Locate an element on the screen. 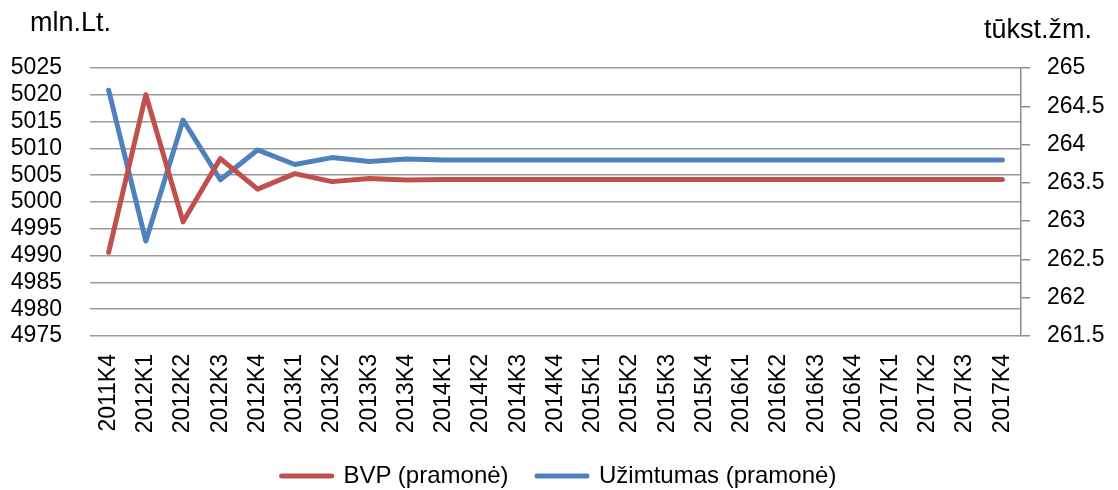  x-tick-label: 2015K2 is located at coordinates (628, 394).